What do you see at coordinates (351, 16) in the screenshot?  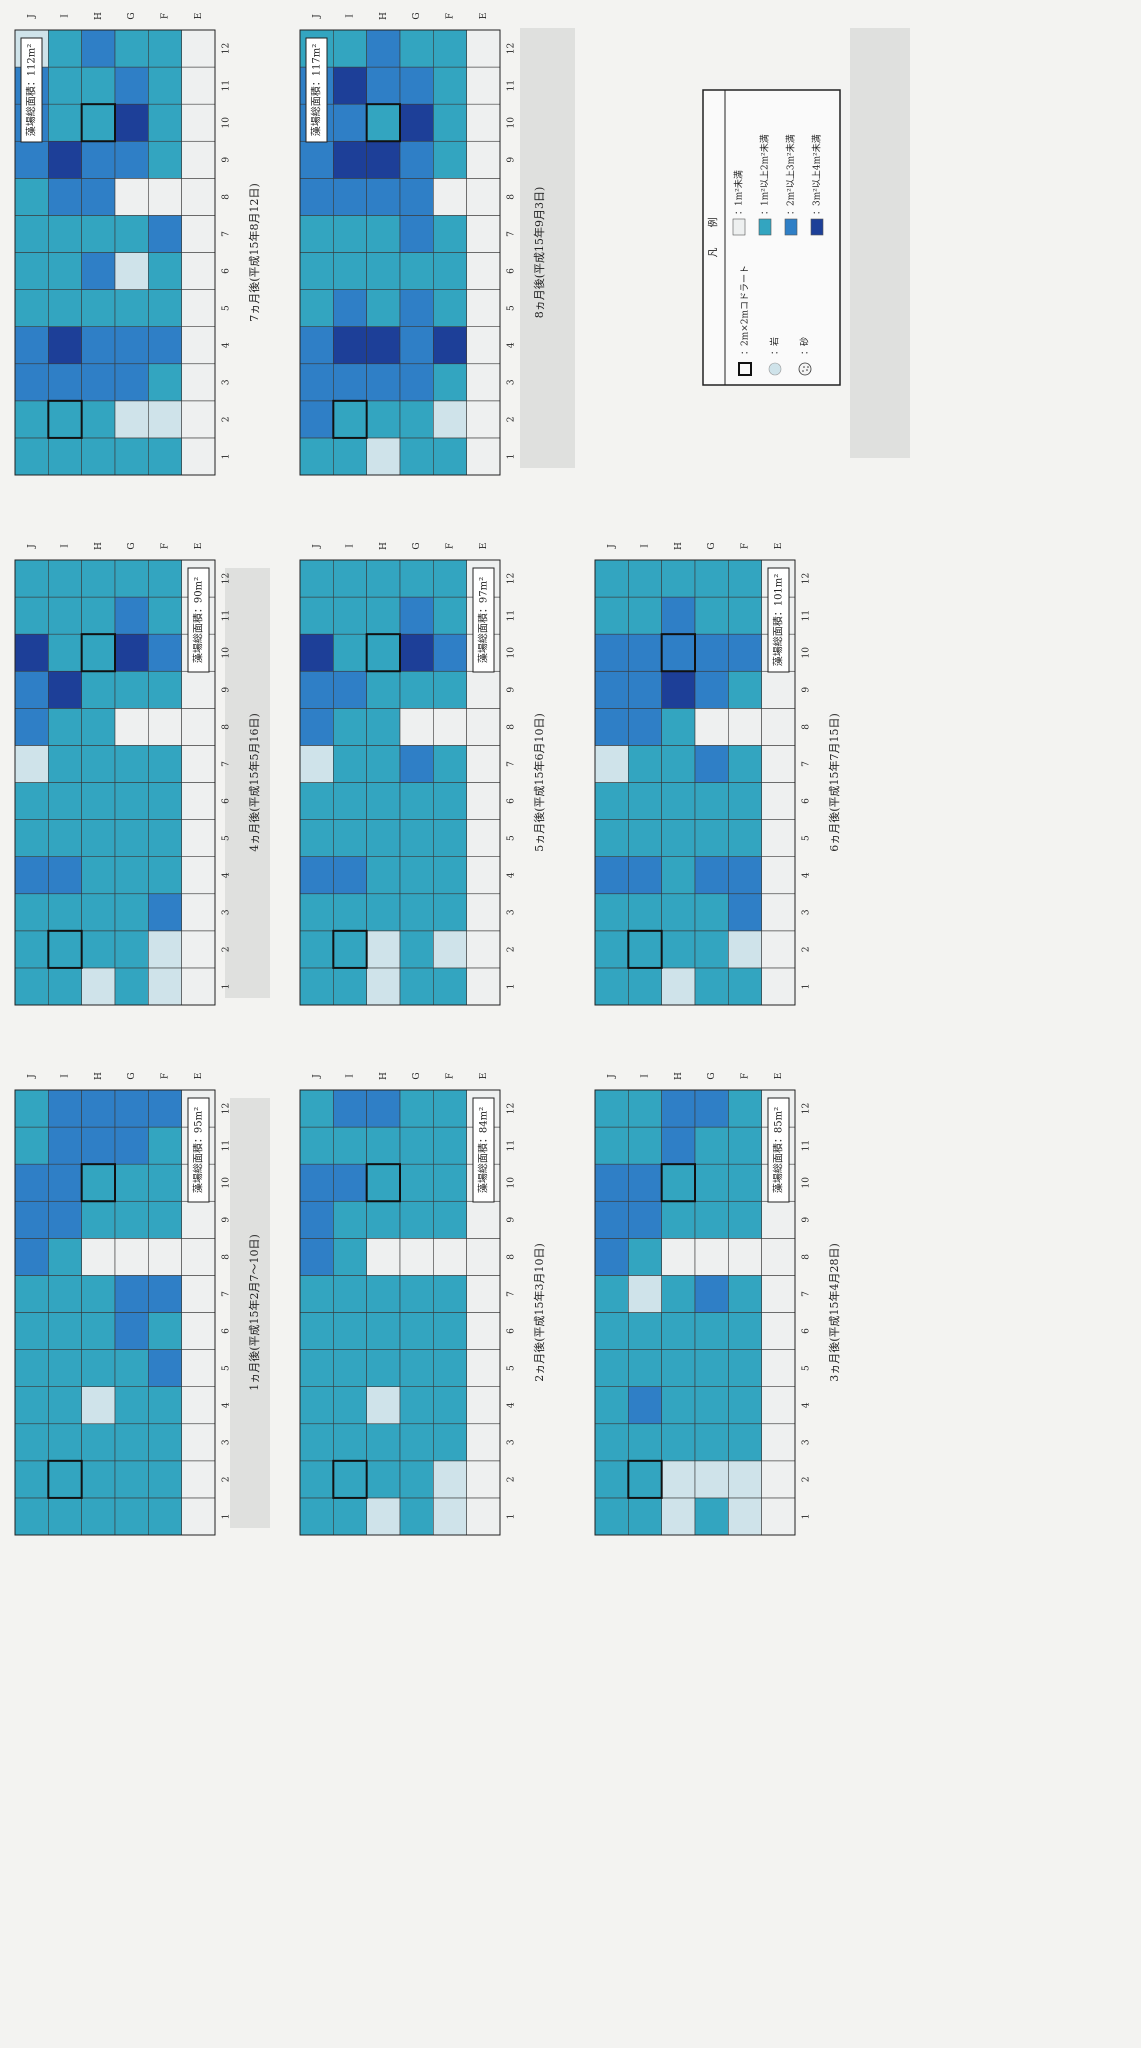 I see `row-label: I` at bounding box center [351, 16].